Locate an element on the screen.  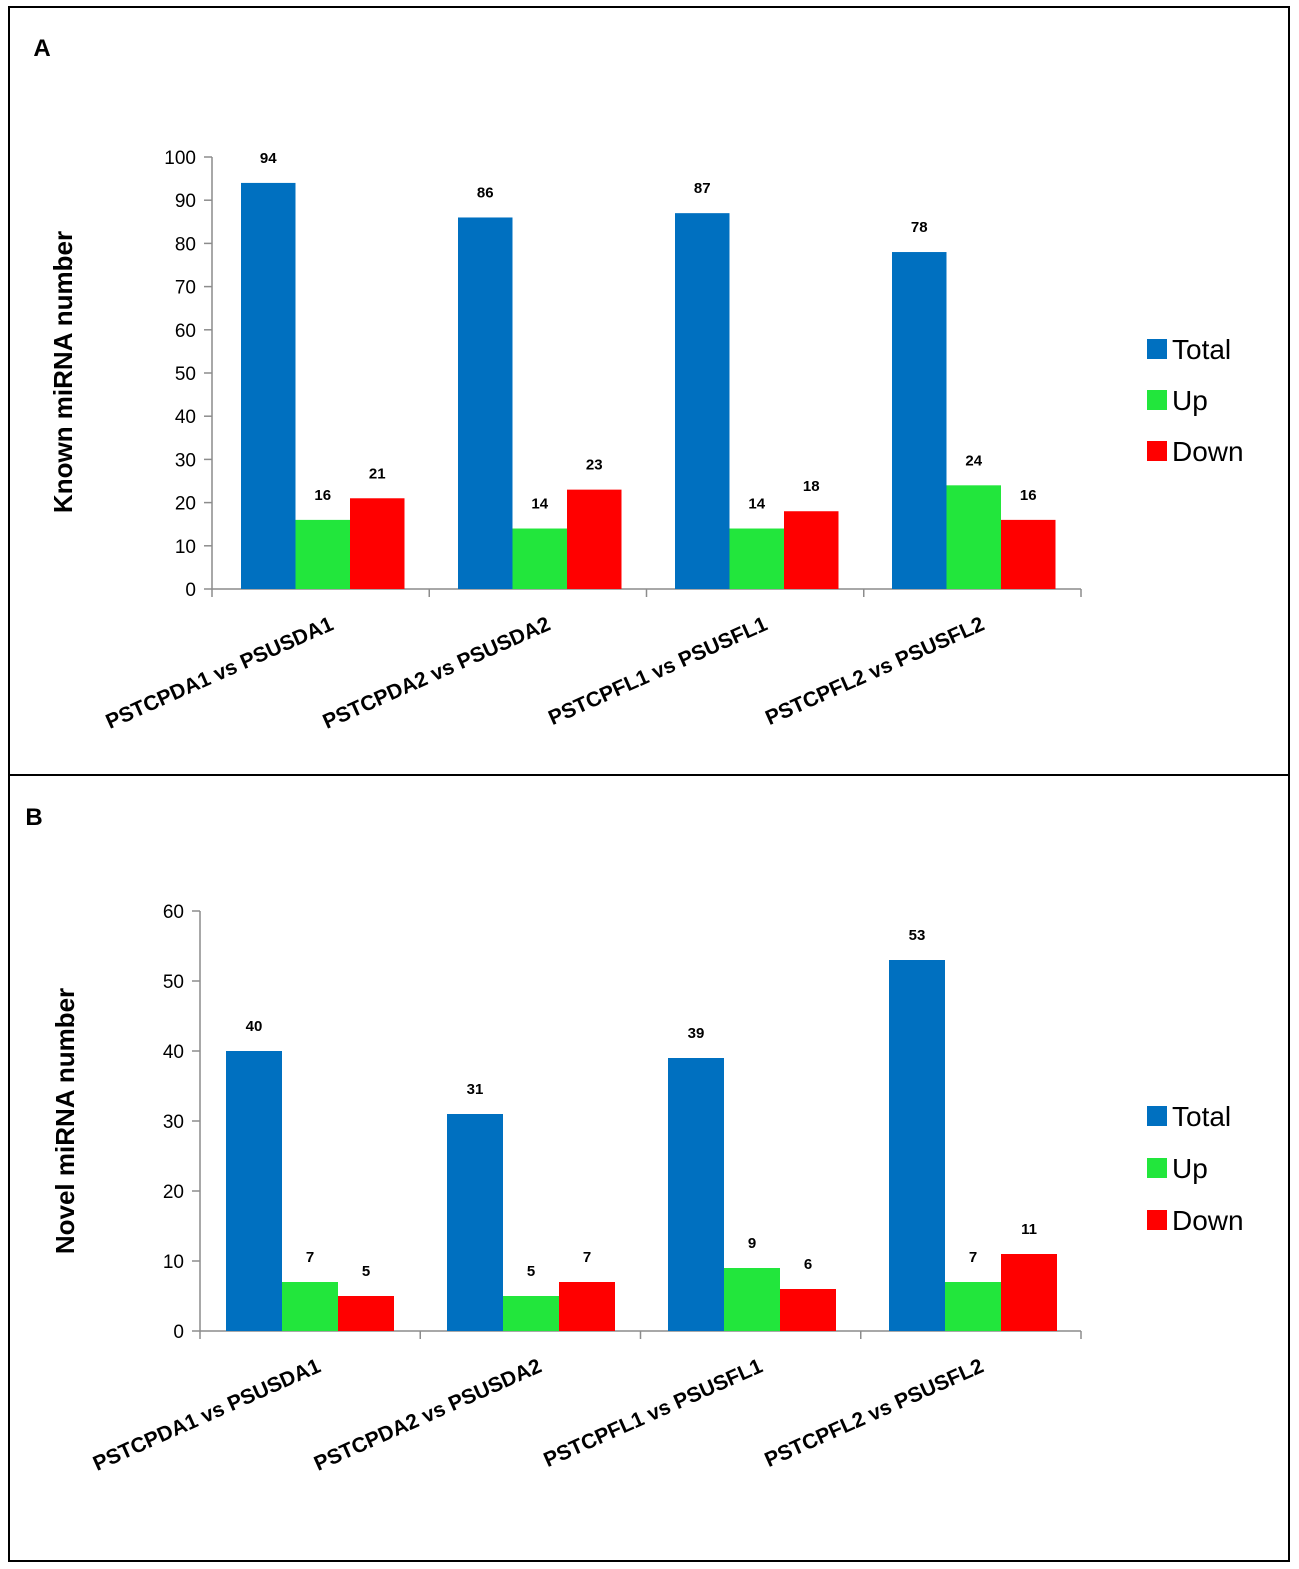
data-label: 6 is located at coordinates (808, 1264).